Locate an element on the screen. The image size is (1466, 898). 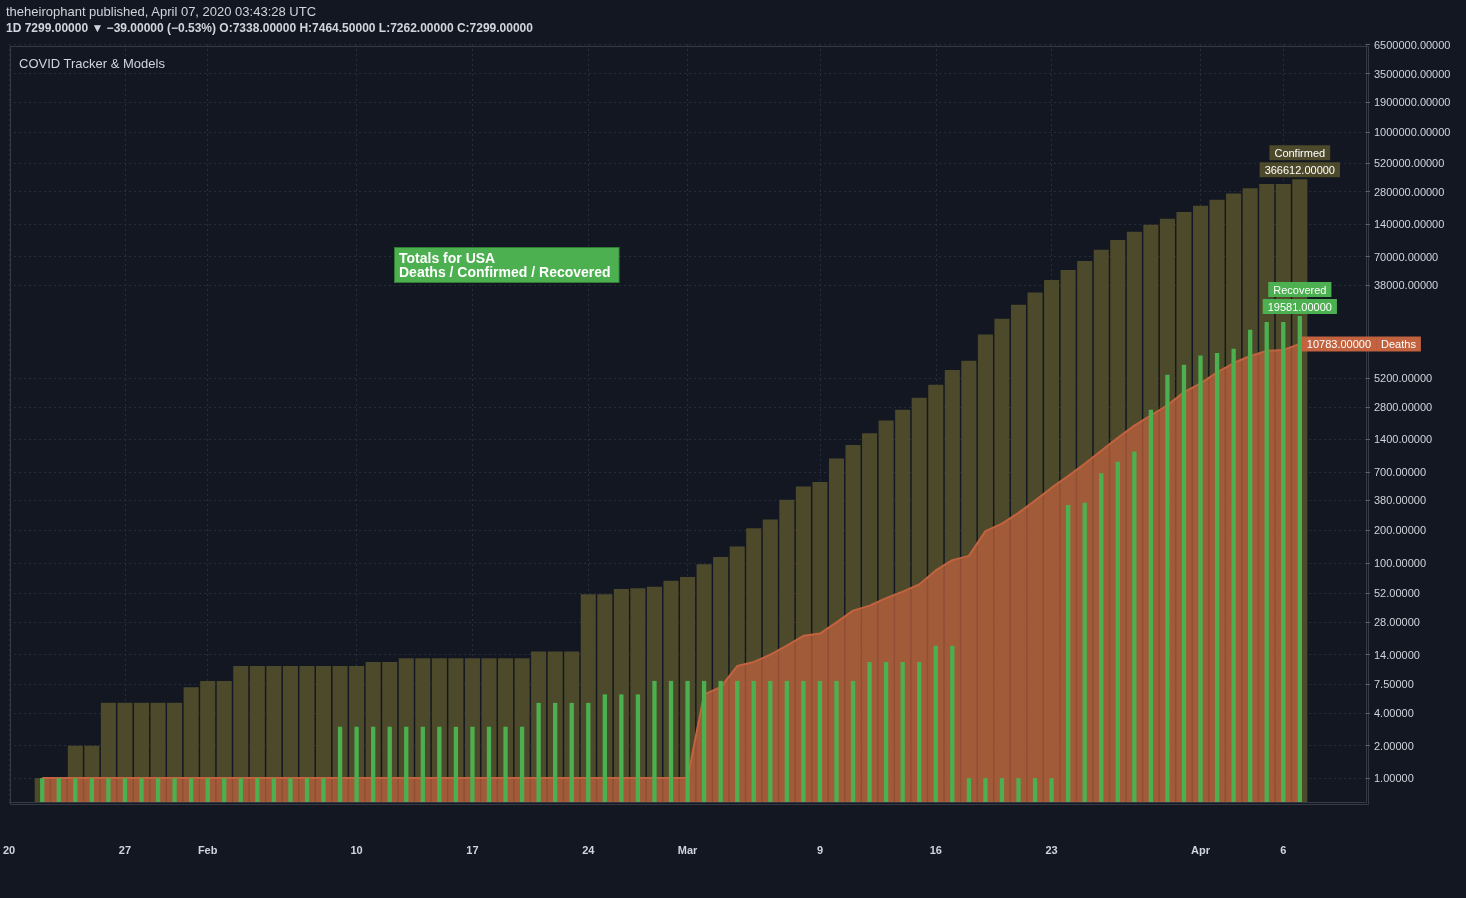
y-tick-label: 7.50000 is located at coordinates (1394, 683).